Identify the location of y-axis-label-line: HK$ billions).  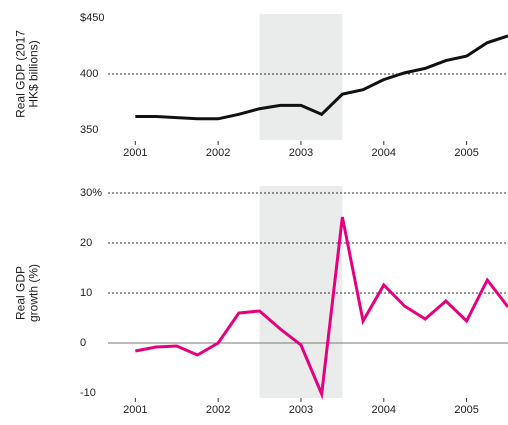
(34, 73).